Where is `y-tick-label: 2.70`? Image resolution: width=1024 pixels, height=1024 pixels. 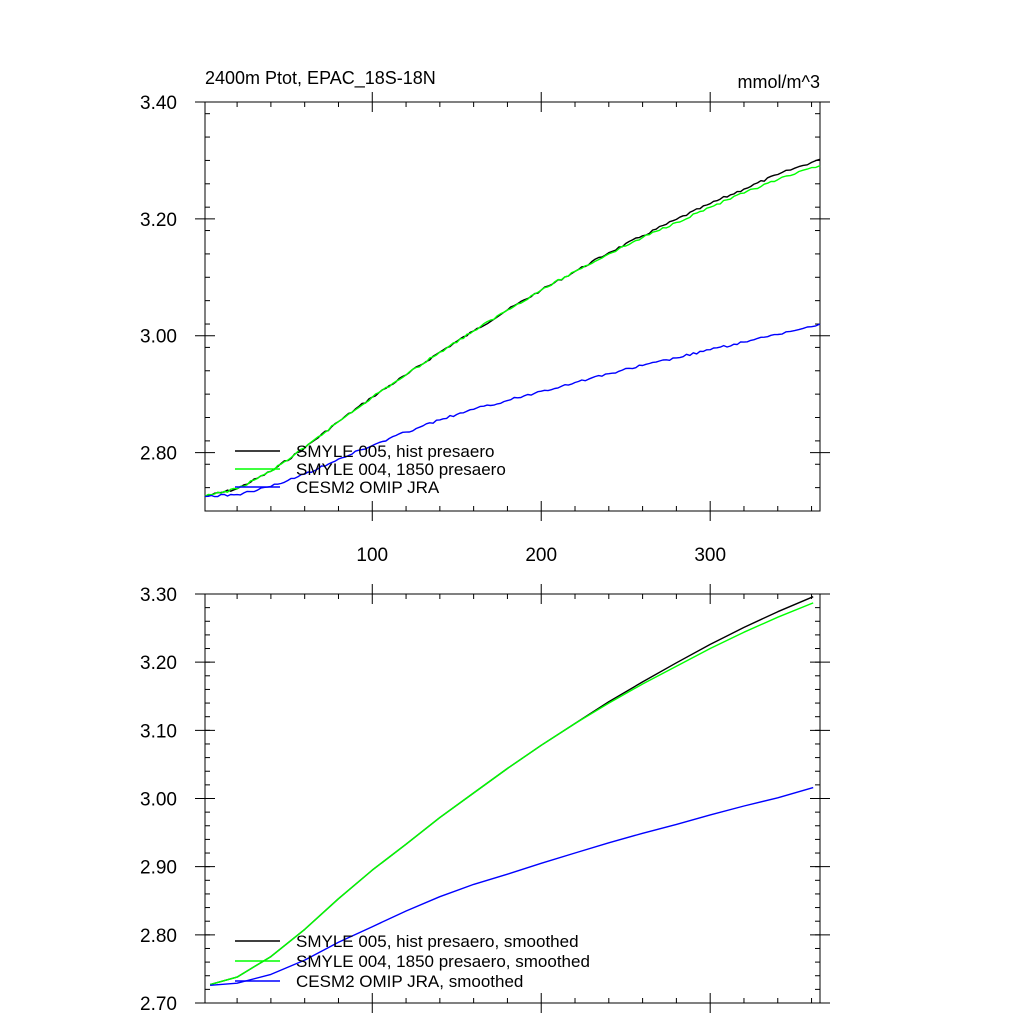 y-tick-label: 2.70 is located at coordinates (158, 1004).